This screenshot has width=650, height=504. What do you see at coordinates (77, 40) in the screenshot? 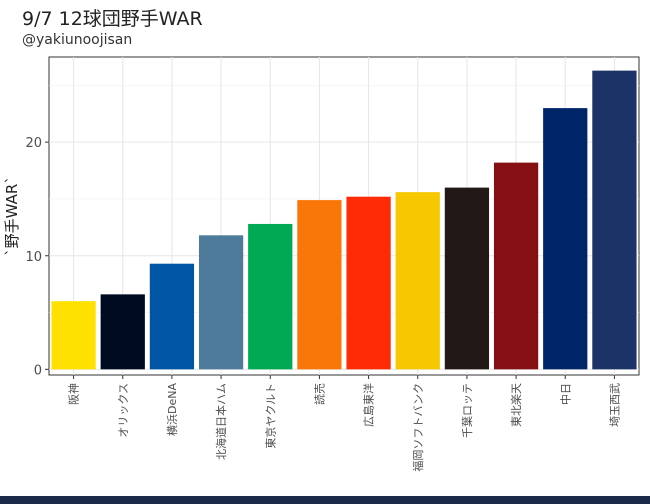
I see `chart-subtitle: @yakiunoojisan` at bounding box center [77, 40].